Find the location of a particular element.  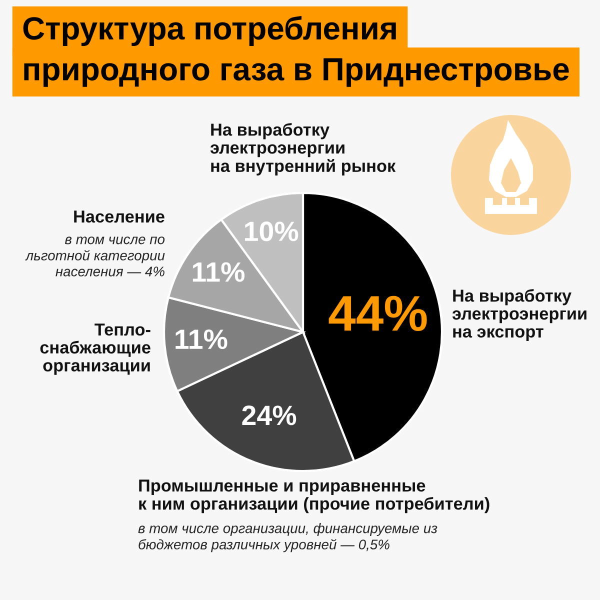

slice-label: Население is located at coordinates (119, 216).